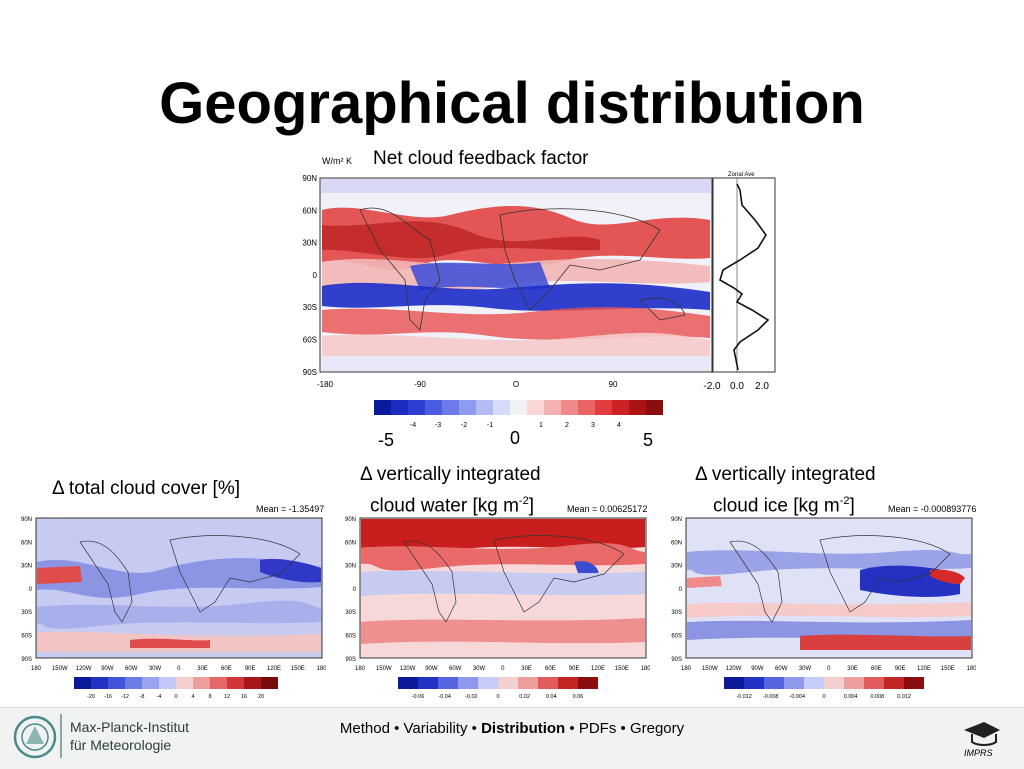  I want to click on nav-method: Method, so click(364, 728).